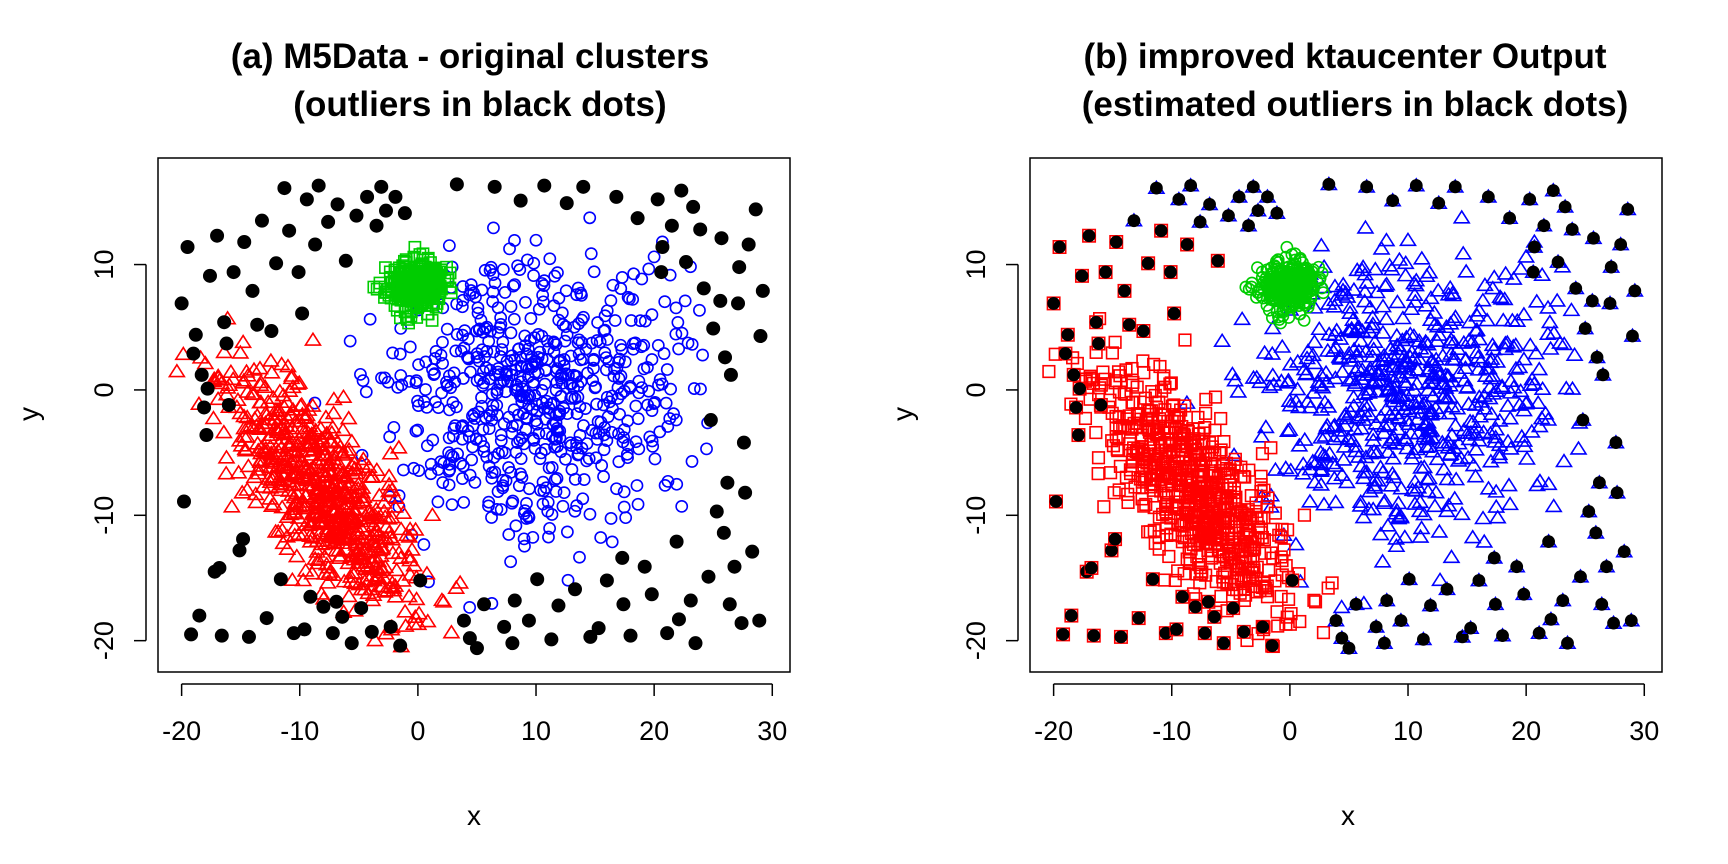 The image size is (1728, 864). What do you see at coordinates (1644, 731) in the screenshot?
I see `x-tick-label: 30` at bounding box center [1644, 731].